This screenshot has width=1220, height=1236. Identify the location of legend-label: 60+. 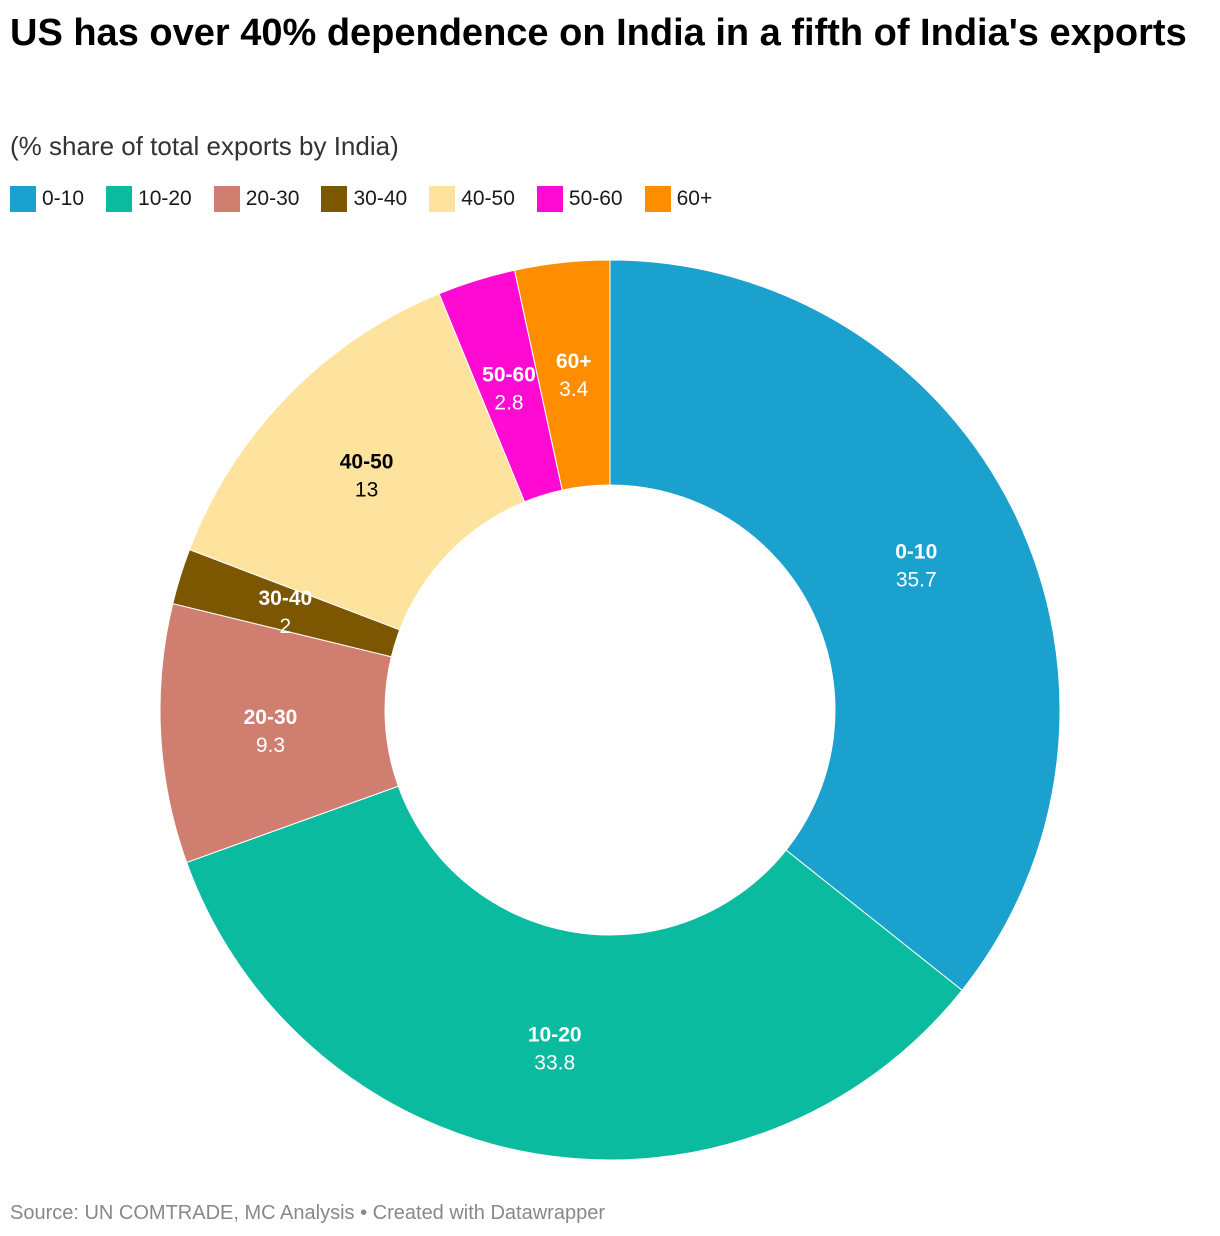
(694, 198).